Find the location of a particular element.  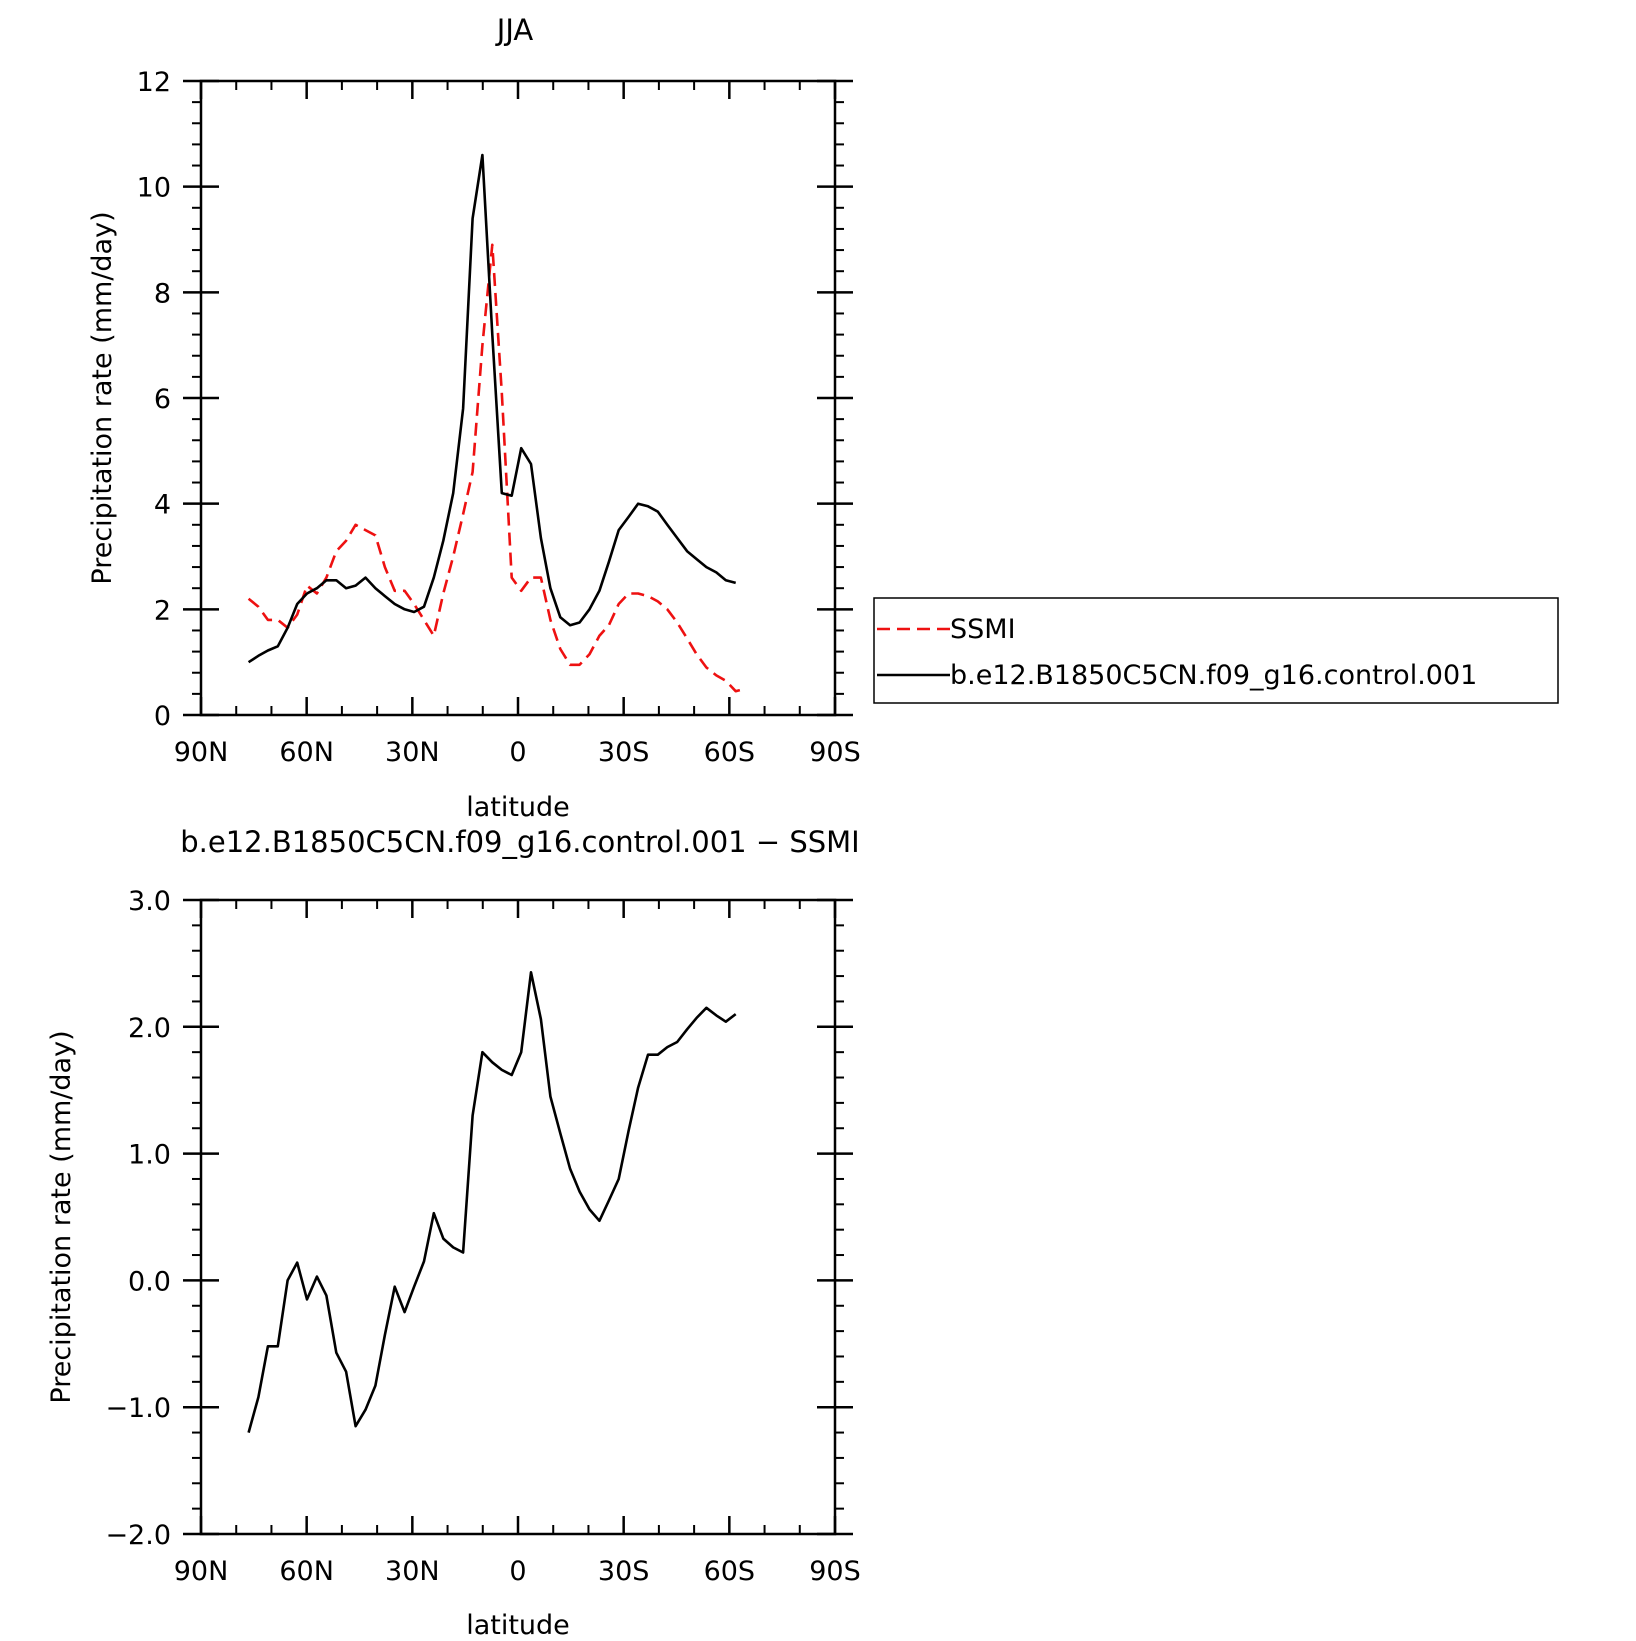

y-tick-label: −2.0 is located at coordinates (138, 1535).